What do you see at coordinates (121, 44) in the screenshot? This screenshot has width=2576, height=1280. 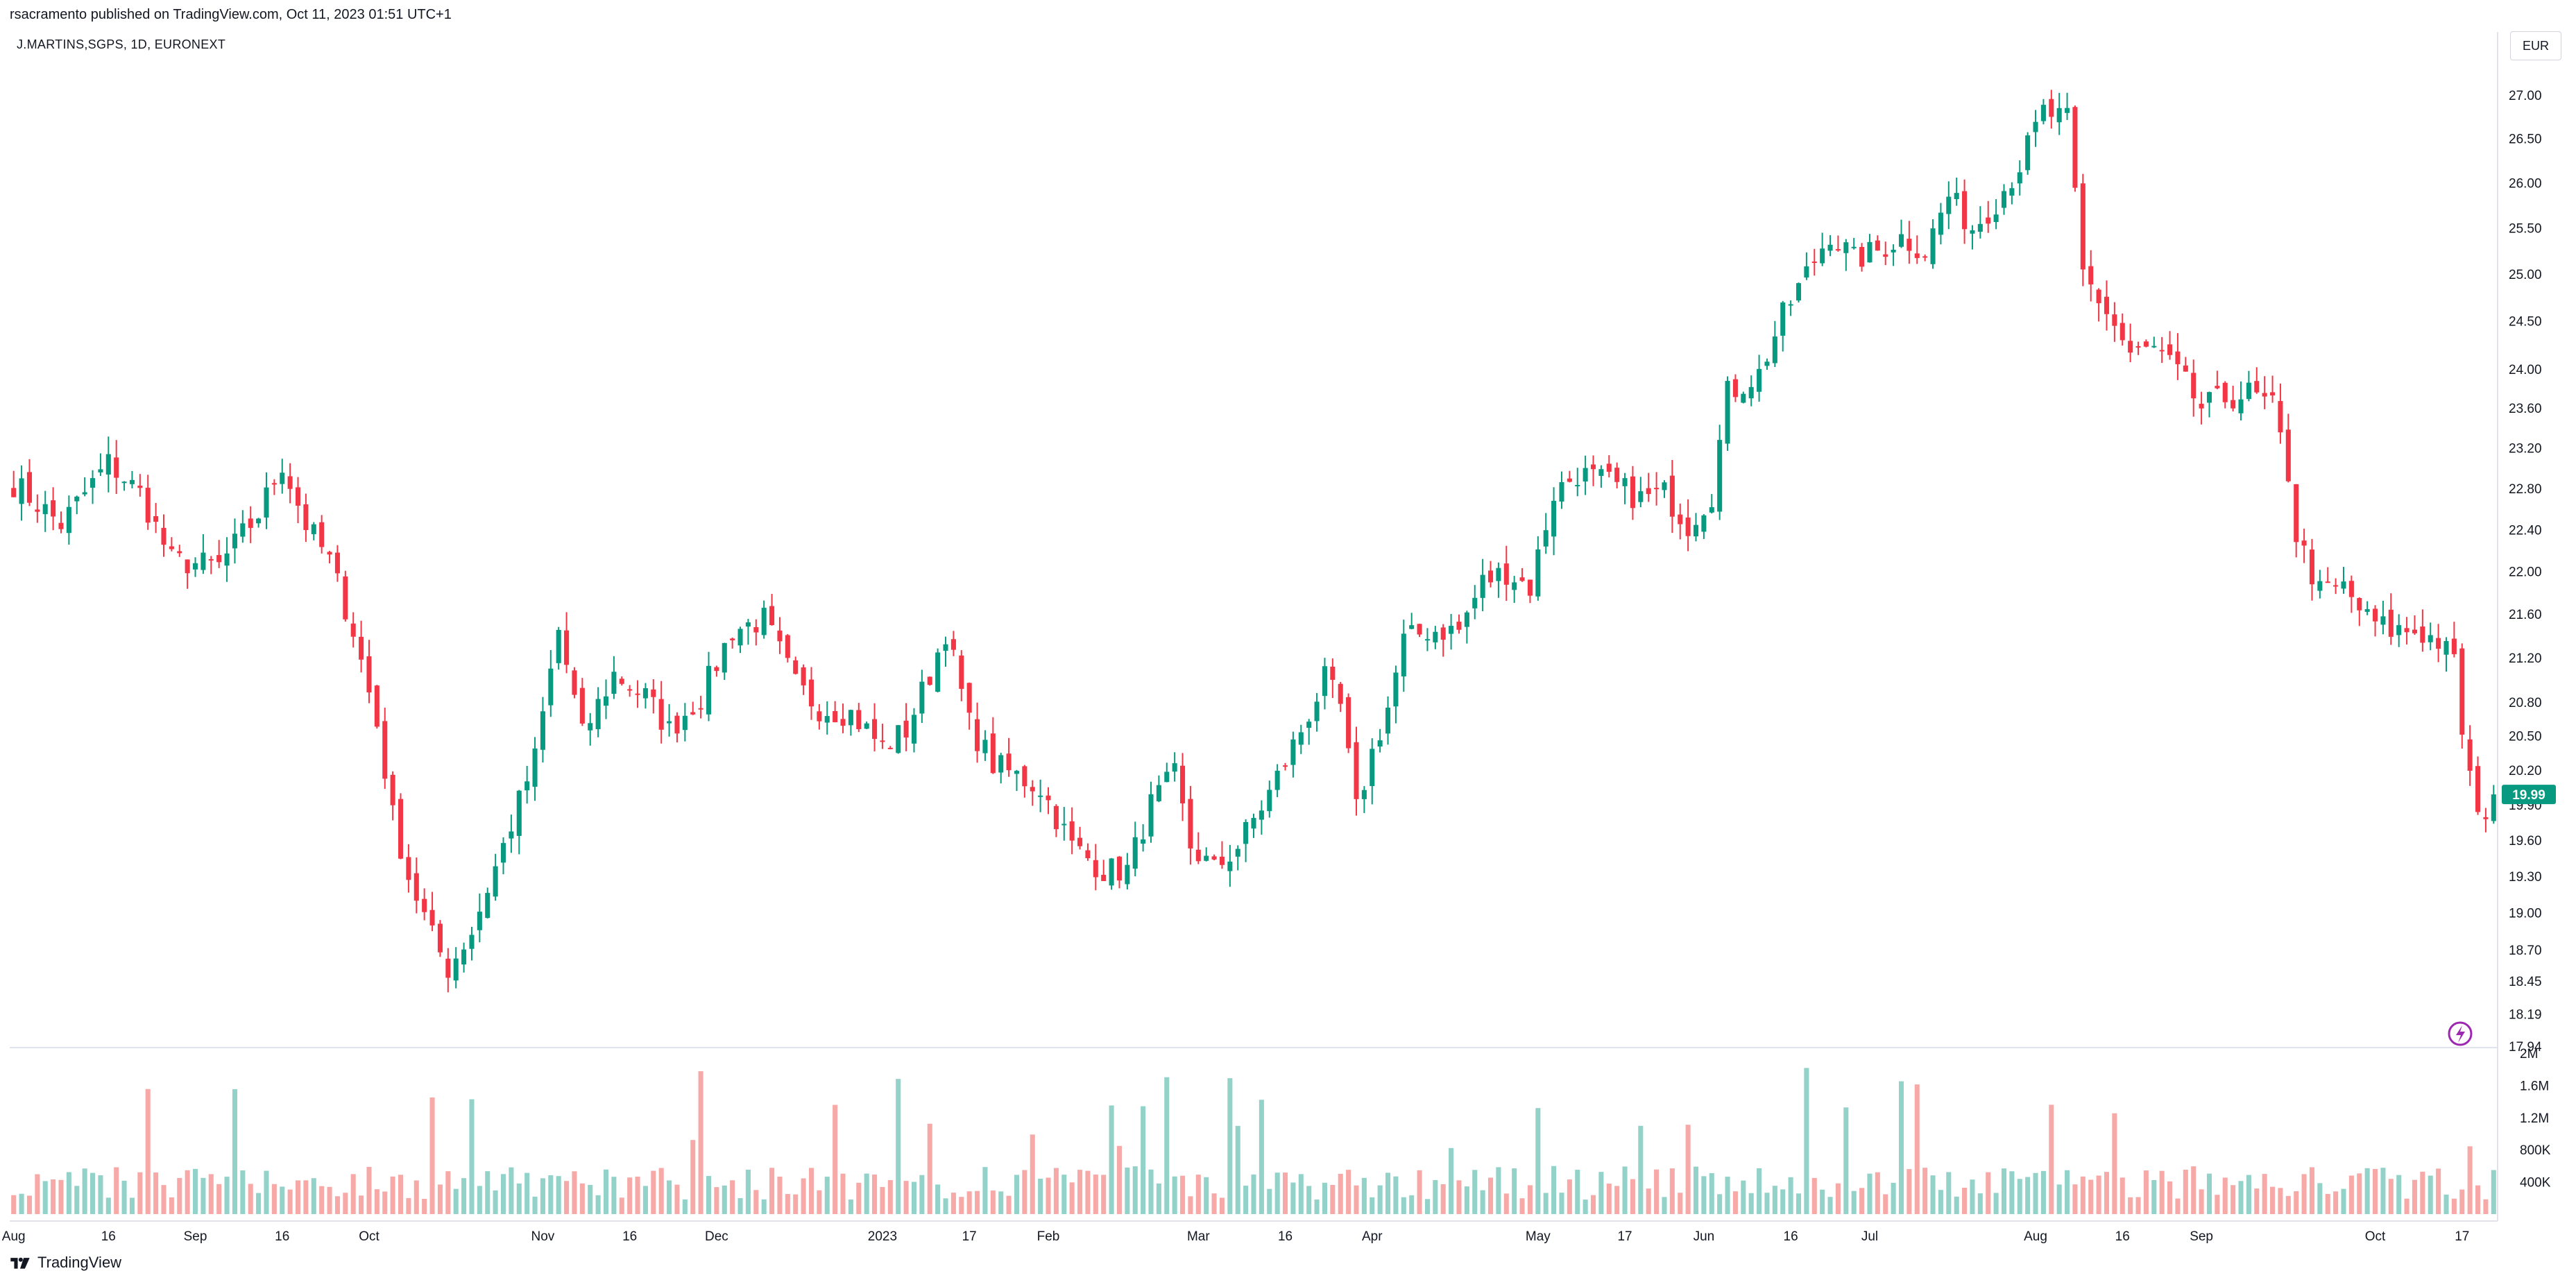 I see `symbol-legend: J.MARTINS,SGPS, 1D, EURONEXT` at bounding box center [121, 44].